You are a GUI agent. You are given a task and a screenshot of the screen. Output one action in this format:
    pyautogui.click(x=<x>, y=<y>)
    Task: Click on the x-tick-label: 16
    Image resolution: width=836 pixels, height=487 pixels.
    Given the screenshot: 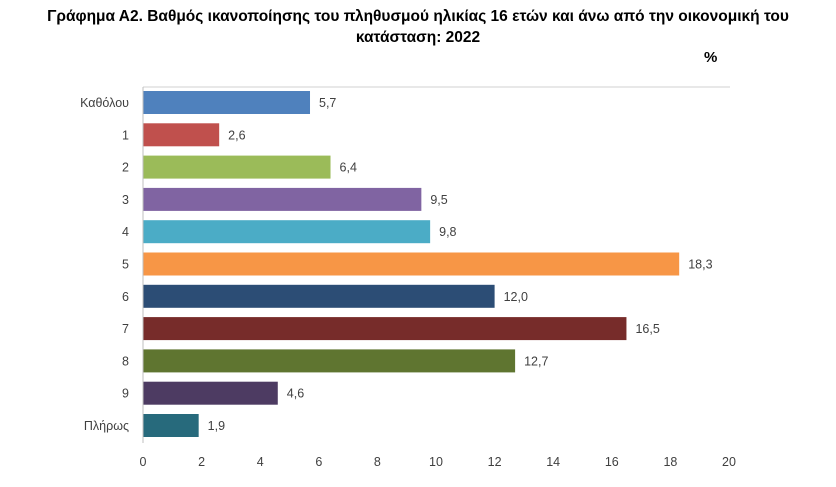 What is the action you would take?
    pyautogui.click(x=612, y=462)
    